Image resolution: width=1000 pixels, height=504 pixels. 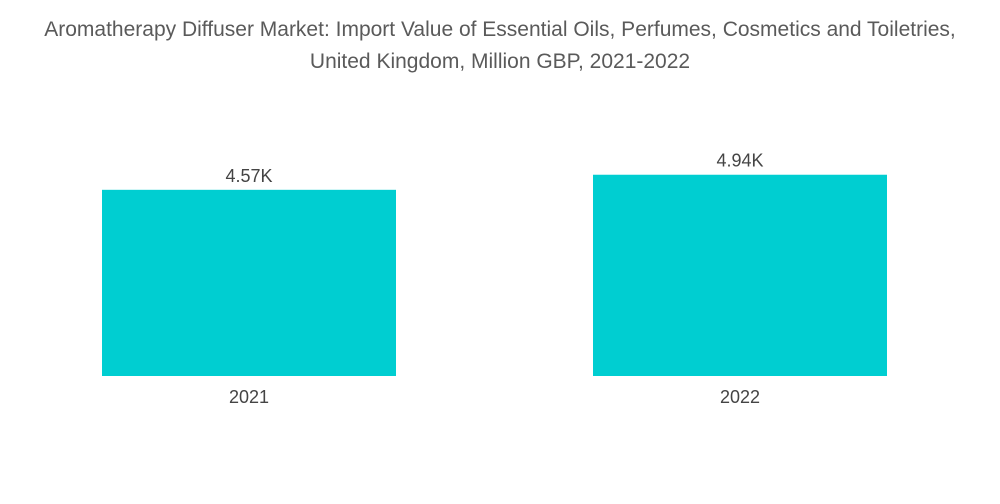 I want to click on x-tick-2022: 2022, so click(x=740, y=397).